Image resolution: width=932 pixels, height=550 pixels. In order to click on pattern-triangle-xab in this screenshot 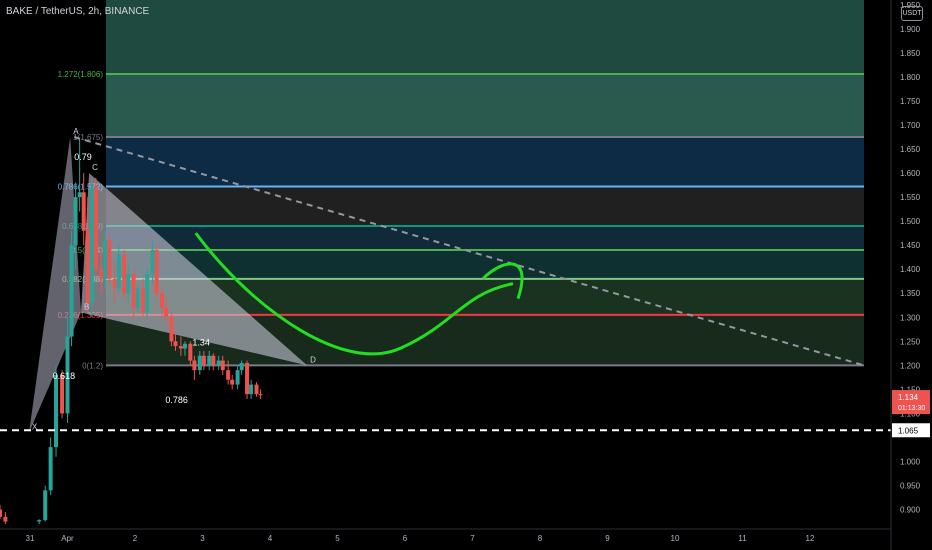, I will do `click(55, 285)`.